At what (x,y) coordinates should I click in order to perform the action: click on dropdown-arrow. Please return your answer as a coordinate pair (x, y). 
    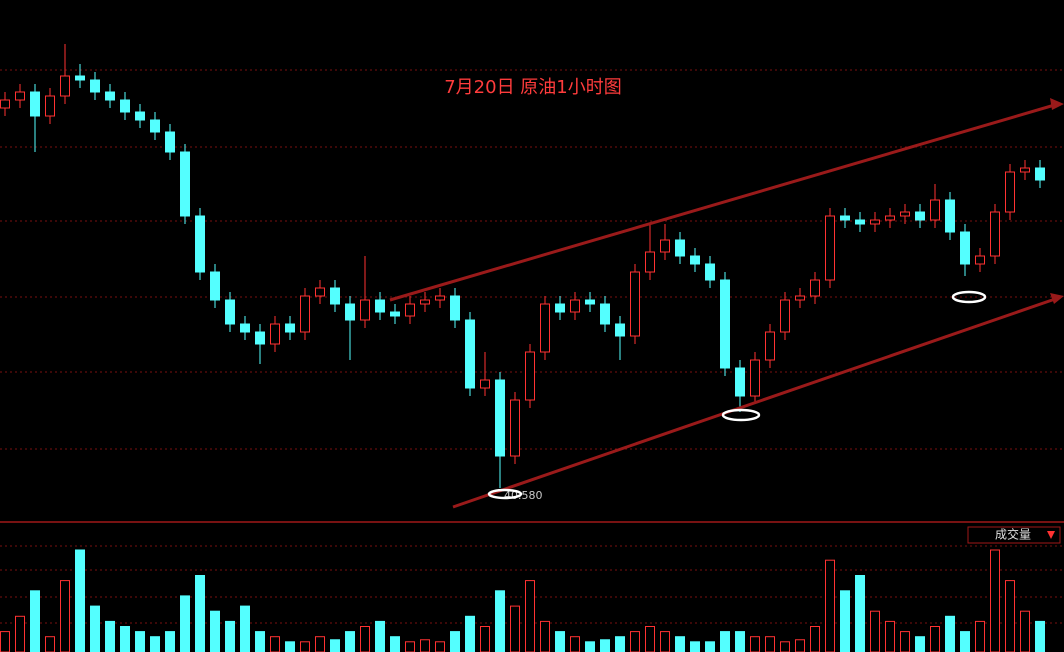
    Looking at the image, I should click on (1051, 535).